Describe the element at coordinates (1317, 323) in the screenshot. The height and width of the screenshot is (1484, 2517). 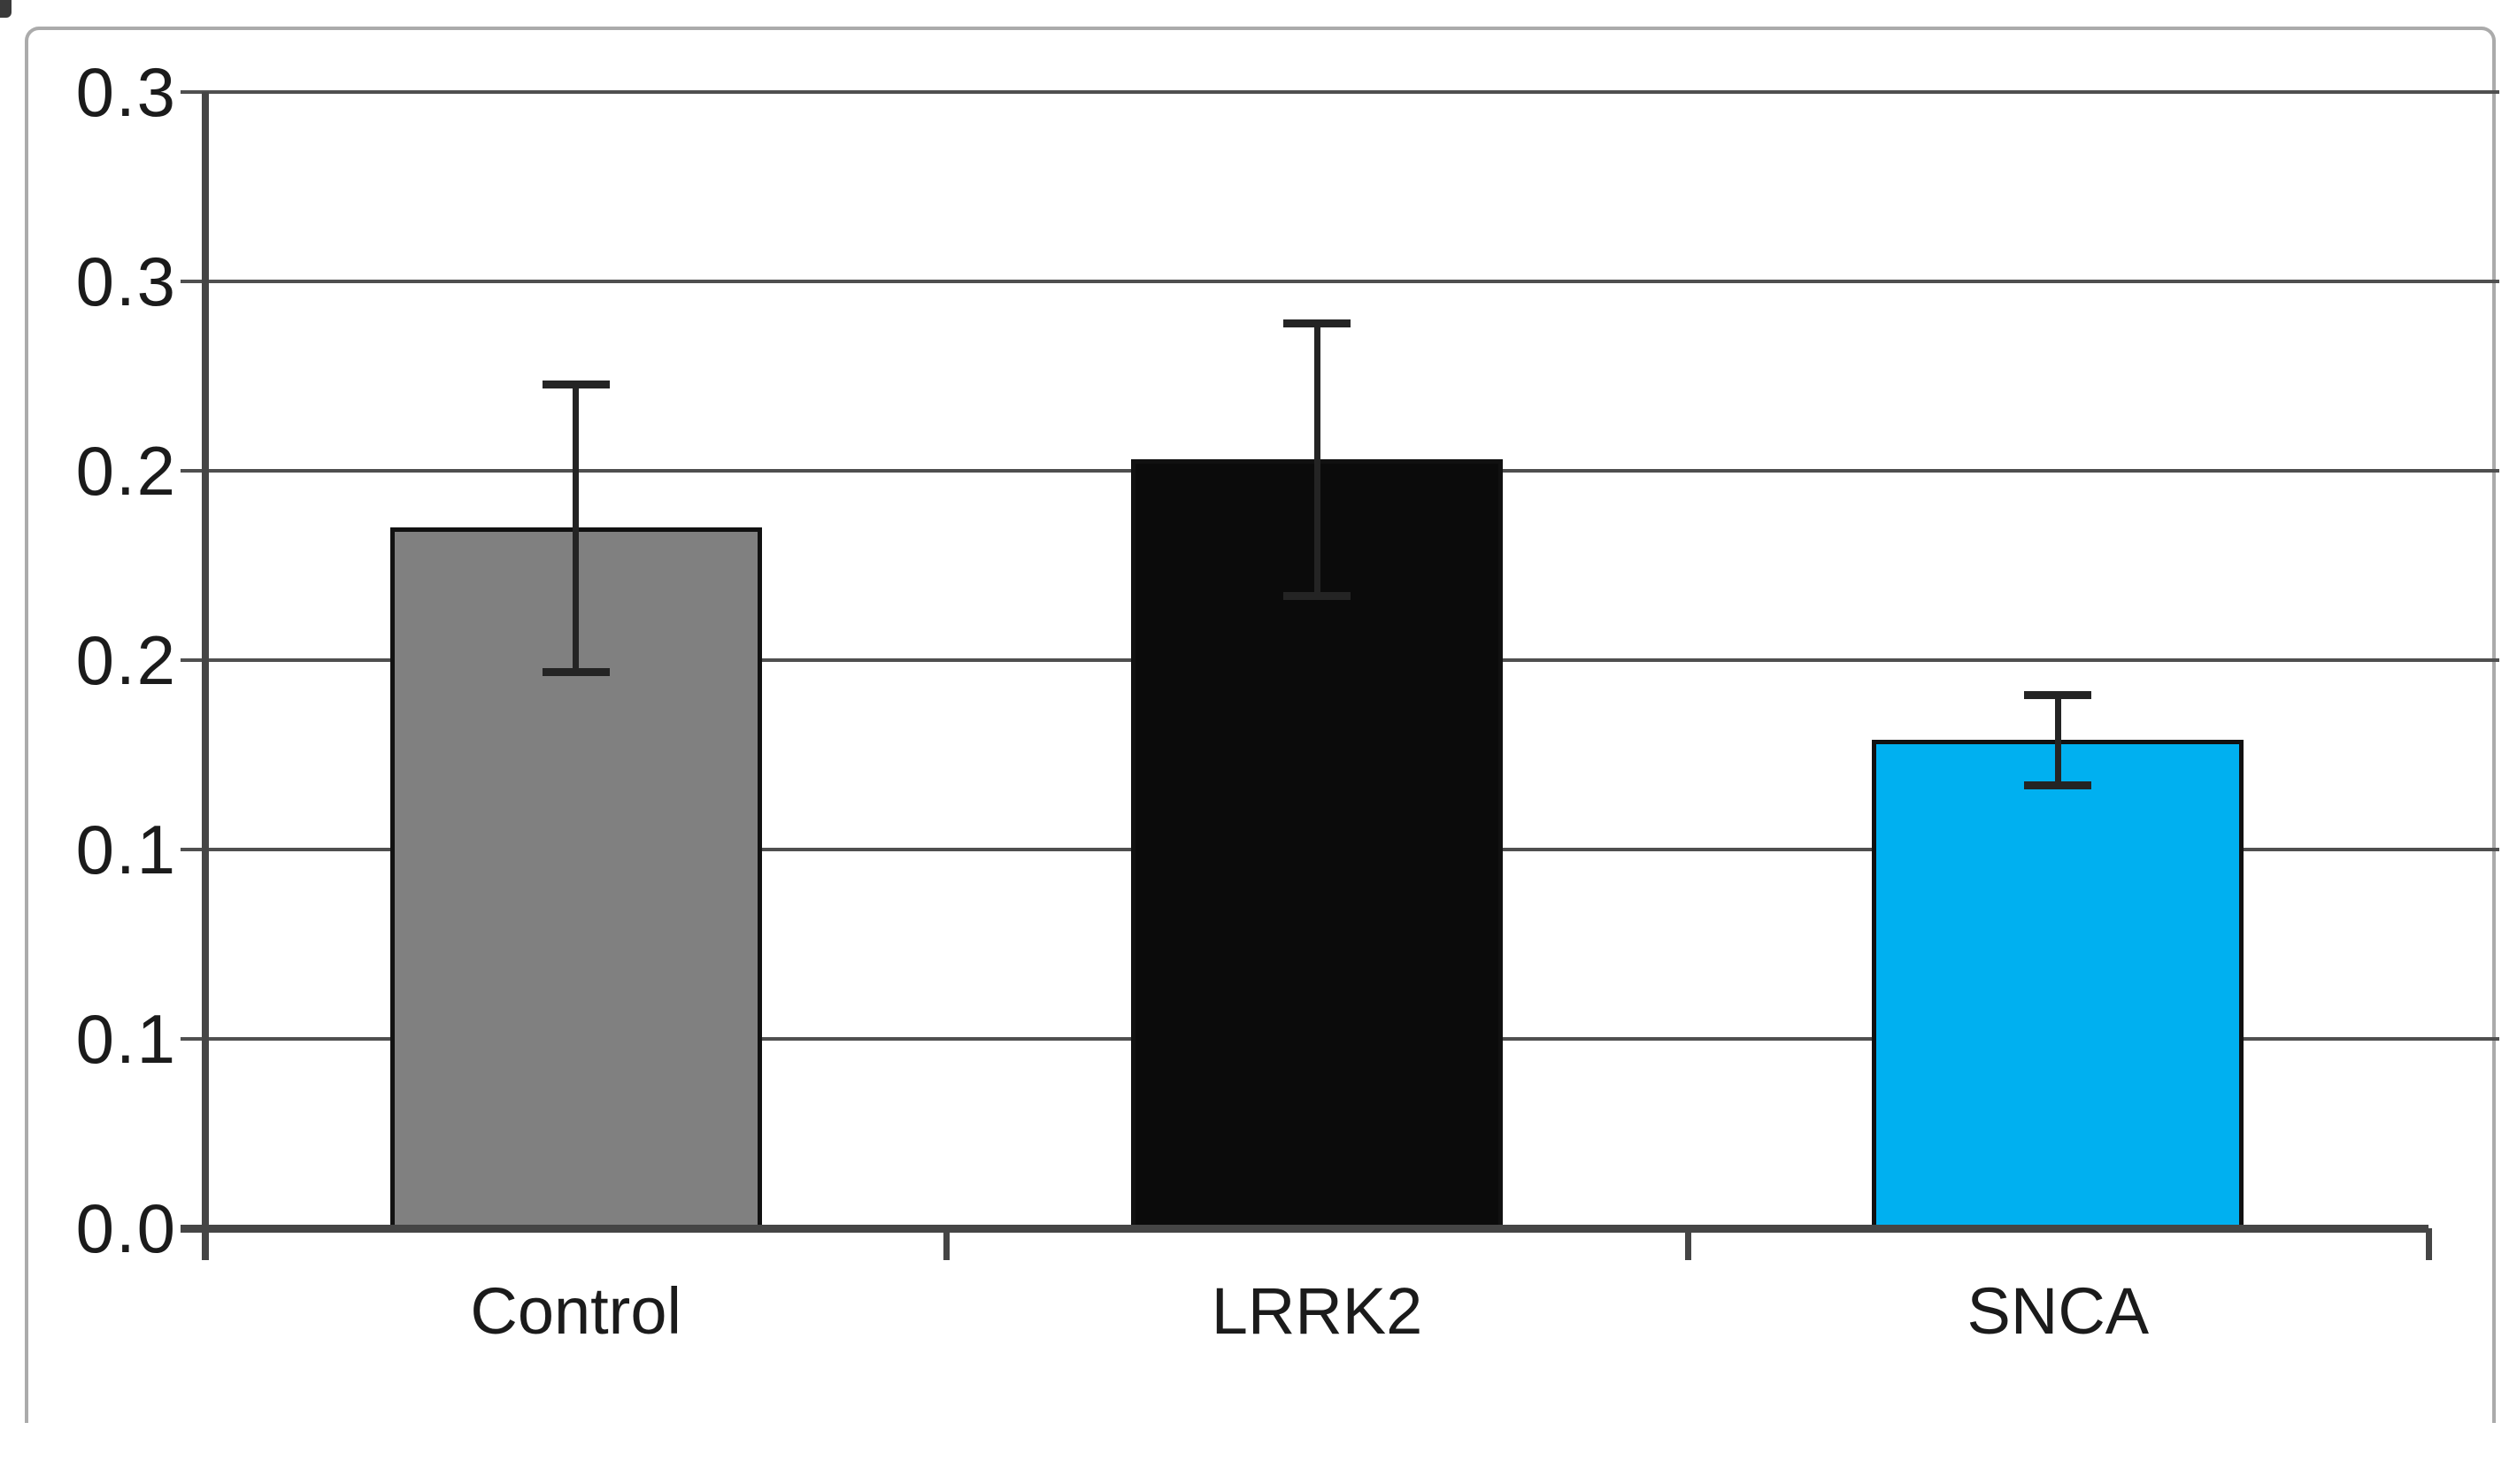
I see `error-bar-cap-top-lrrk2` at that location.